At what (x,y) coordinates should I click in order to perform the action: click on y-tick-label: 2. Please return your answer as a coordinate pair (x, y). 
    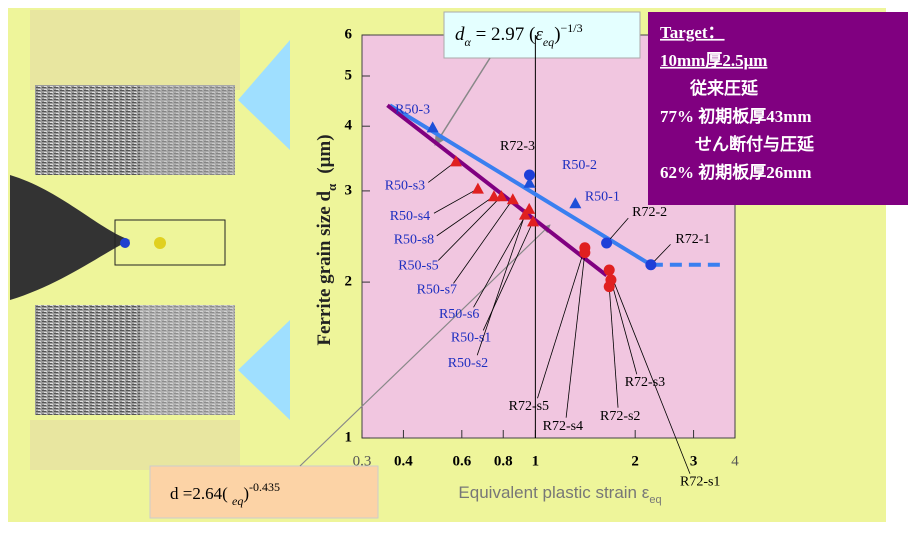
    Looking at the image, I should click on (349, 282).